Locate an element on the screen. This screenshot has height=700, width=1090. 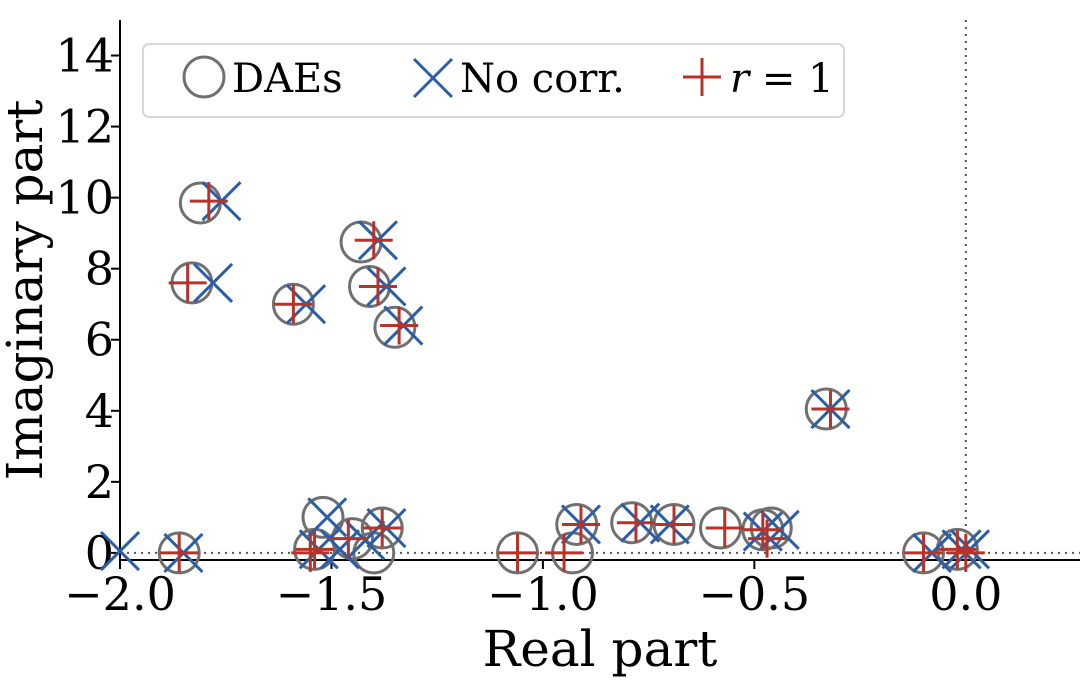
x-tick-label: −0.5 is located at coordinates (755, 594).